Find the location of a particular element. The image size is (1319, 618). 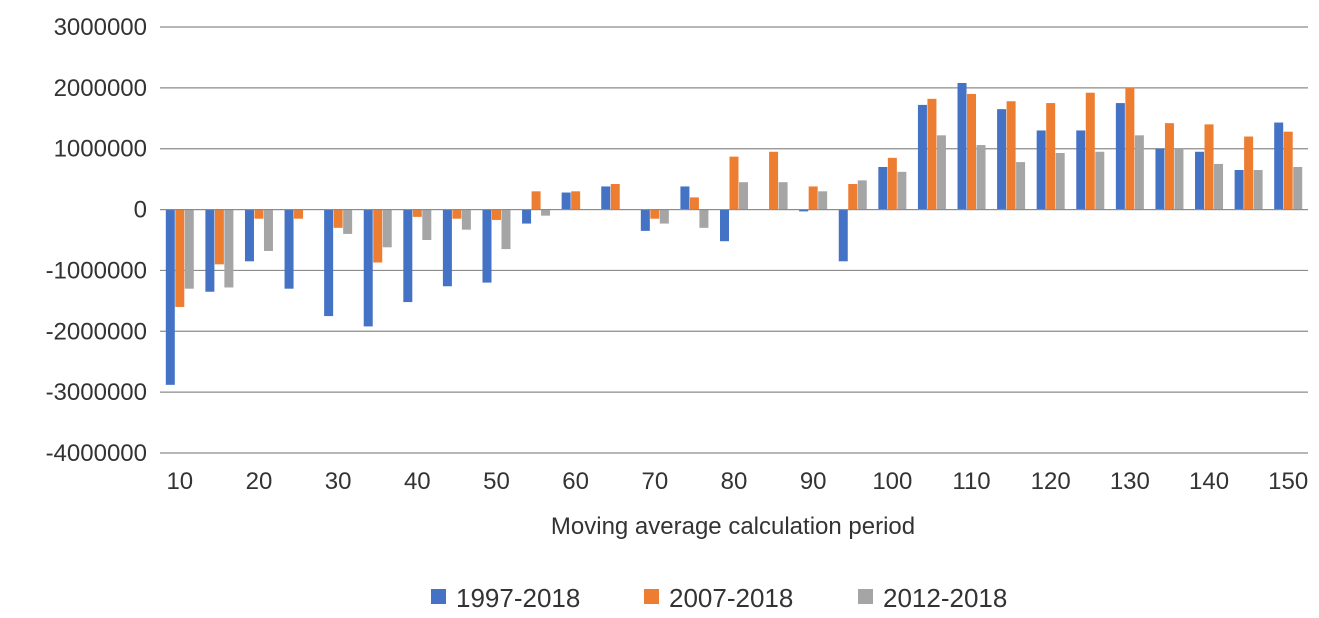

legend: 1997-2018 2007-2018 2012-2018 is located at coordinates (719, 598).